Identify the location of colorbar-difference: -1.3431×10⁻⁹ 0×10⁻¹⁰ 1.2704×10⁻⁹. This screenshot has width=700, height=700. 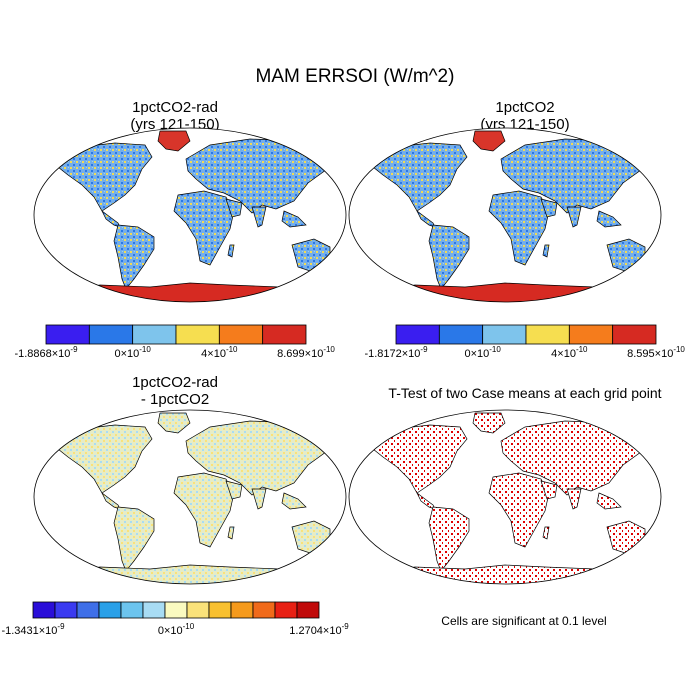
(175, 619).